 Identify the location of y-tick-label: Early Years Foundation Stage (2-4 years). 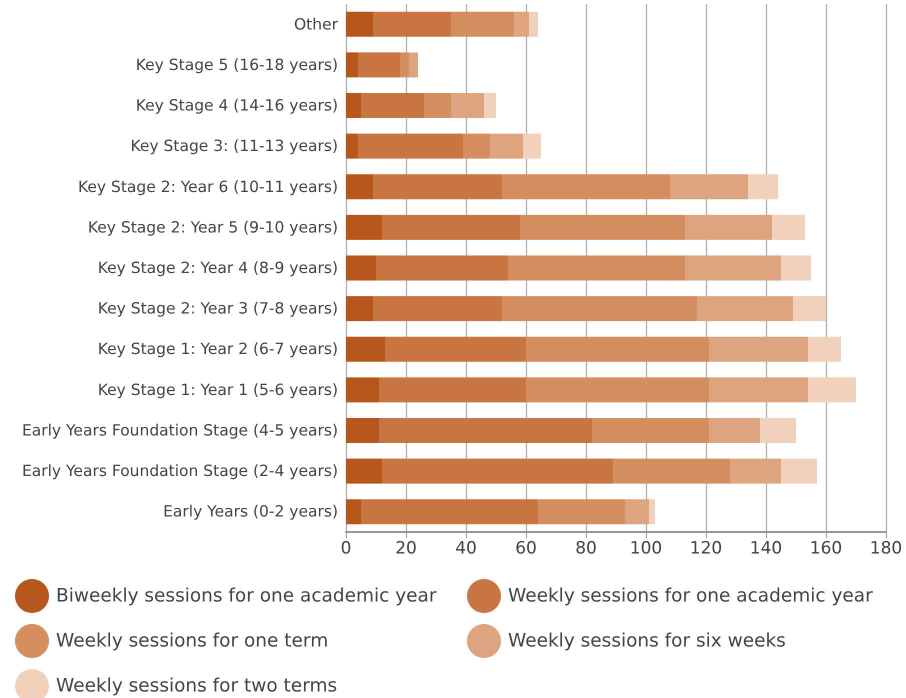
(180, 471).